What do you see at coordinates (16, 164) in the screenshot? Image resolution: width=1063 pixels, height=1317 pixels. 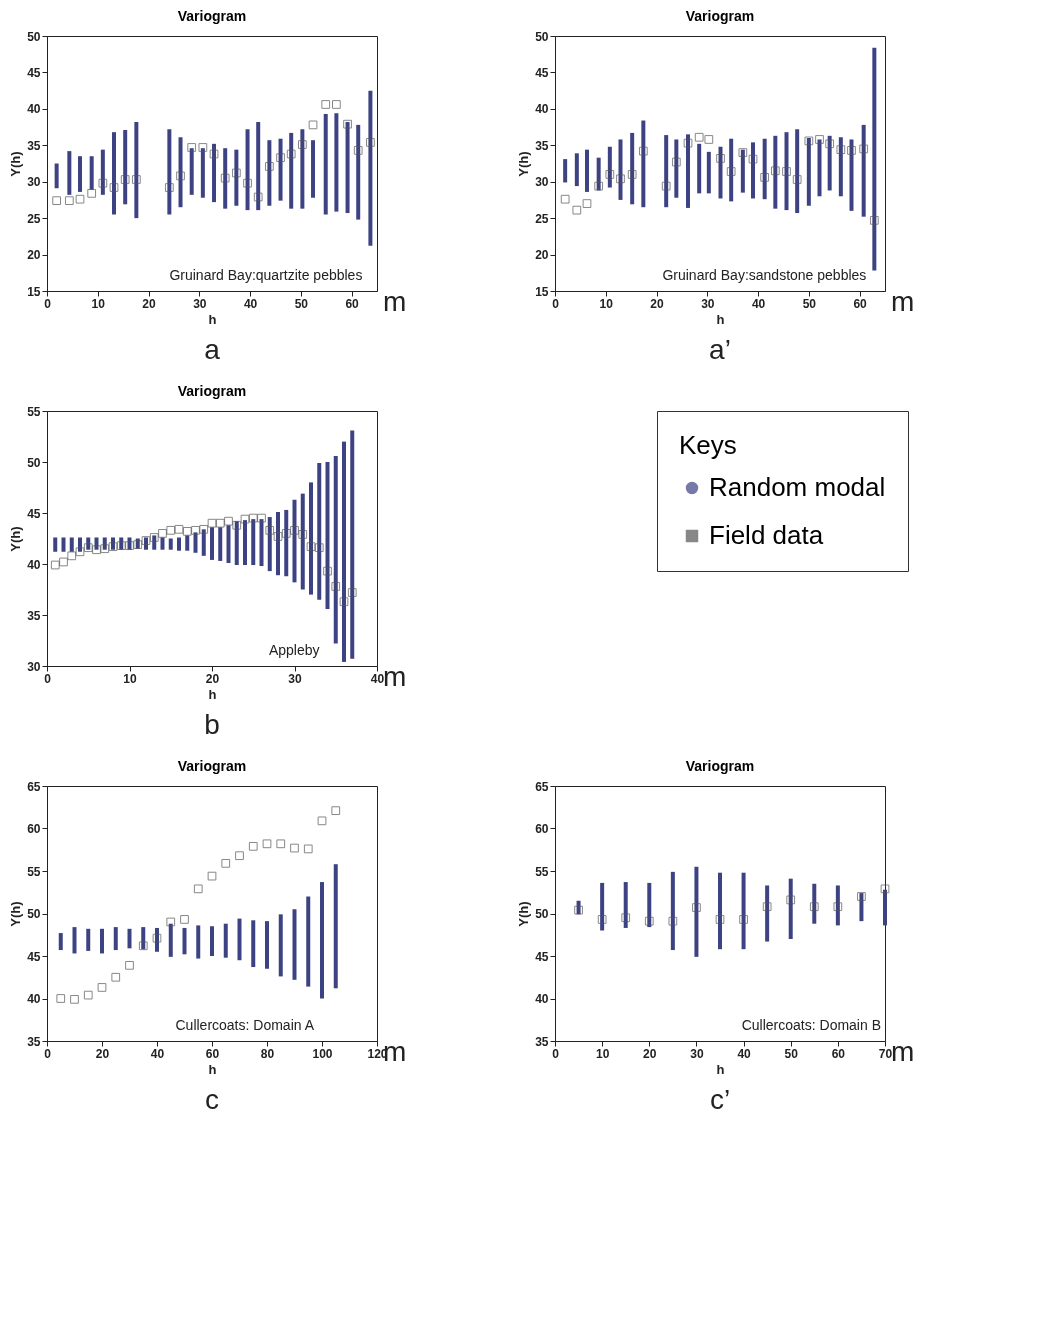 I see `y-axis-title: Y(h)` at bounding box center [16, 164].